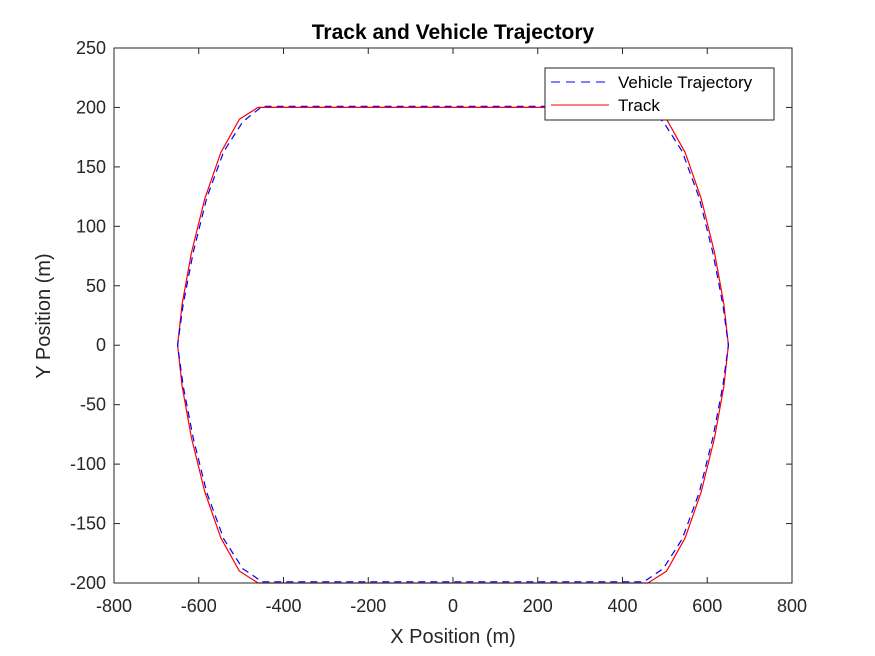 Image resolution: width=875 pixels, height=656 pixels. Describe the element at coordinates (792, 606) in the screenshot. I see `x-tick-label: 800` at that location.